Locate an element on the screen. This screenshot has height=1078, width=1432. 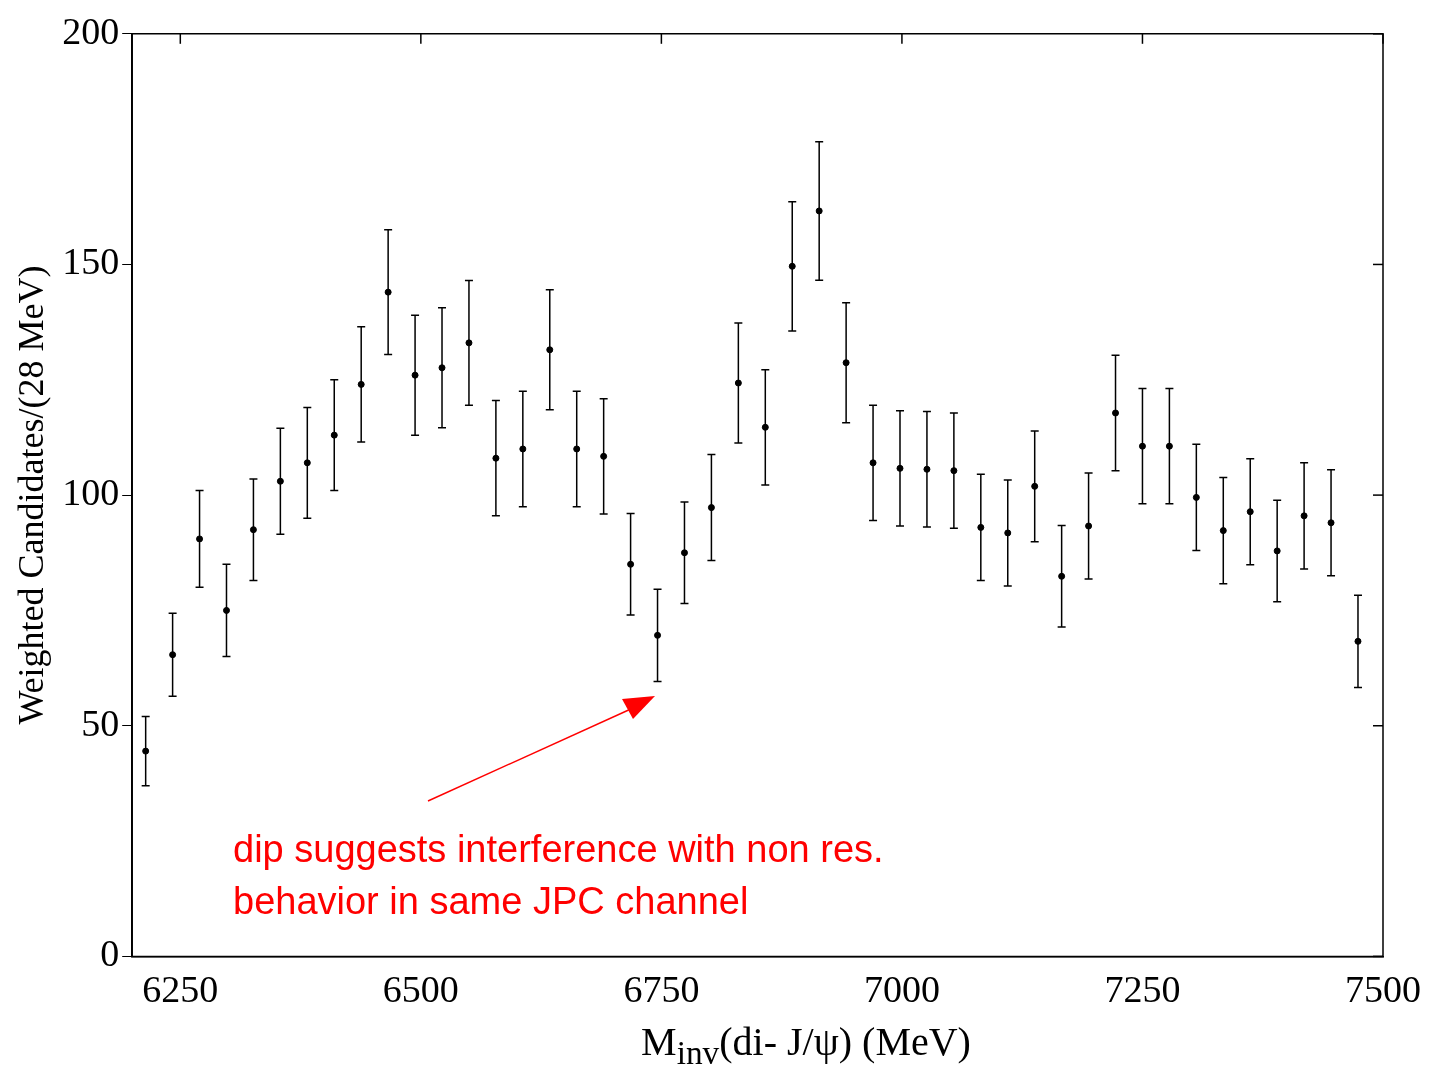
annotation: dip suggests interference with non res. behavior in same JPC channel is located at coordinates (559, 875).